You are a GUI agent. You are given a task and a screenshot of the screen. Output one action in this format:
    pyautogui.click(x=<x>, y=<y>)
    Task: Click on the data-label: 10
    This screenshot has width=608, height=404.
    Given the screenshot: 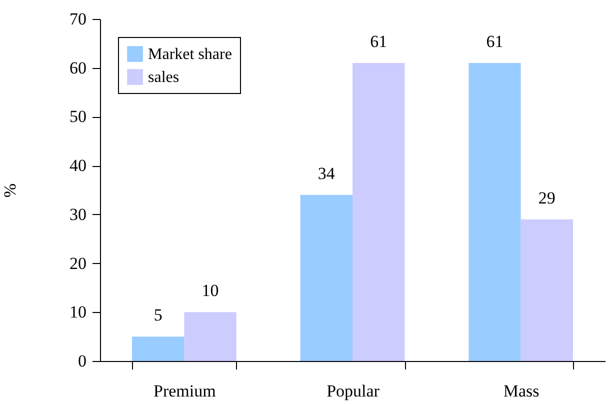 What is the action you would take?
    pyautogui.click(x=210, y=290)
    